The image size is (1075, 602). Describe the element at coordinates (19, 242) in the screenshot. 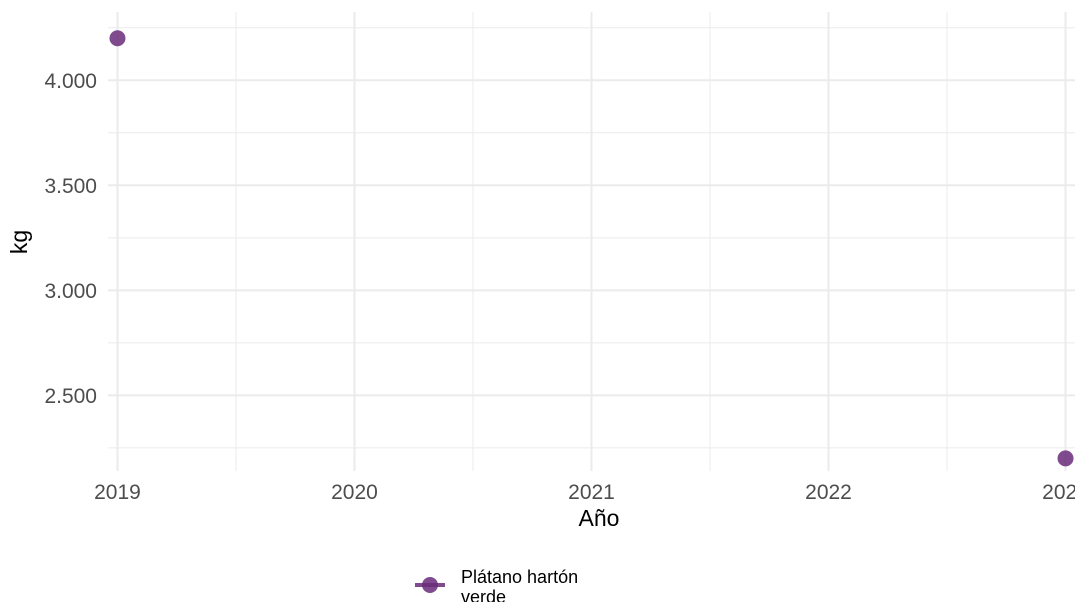

I see `y-axis-title: kg` at that location.